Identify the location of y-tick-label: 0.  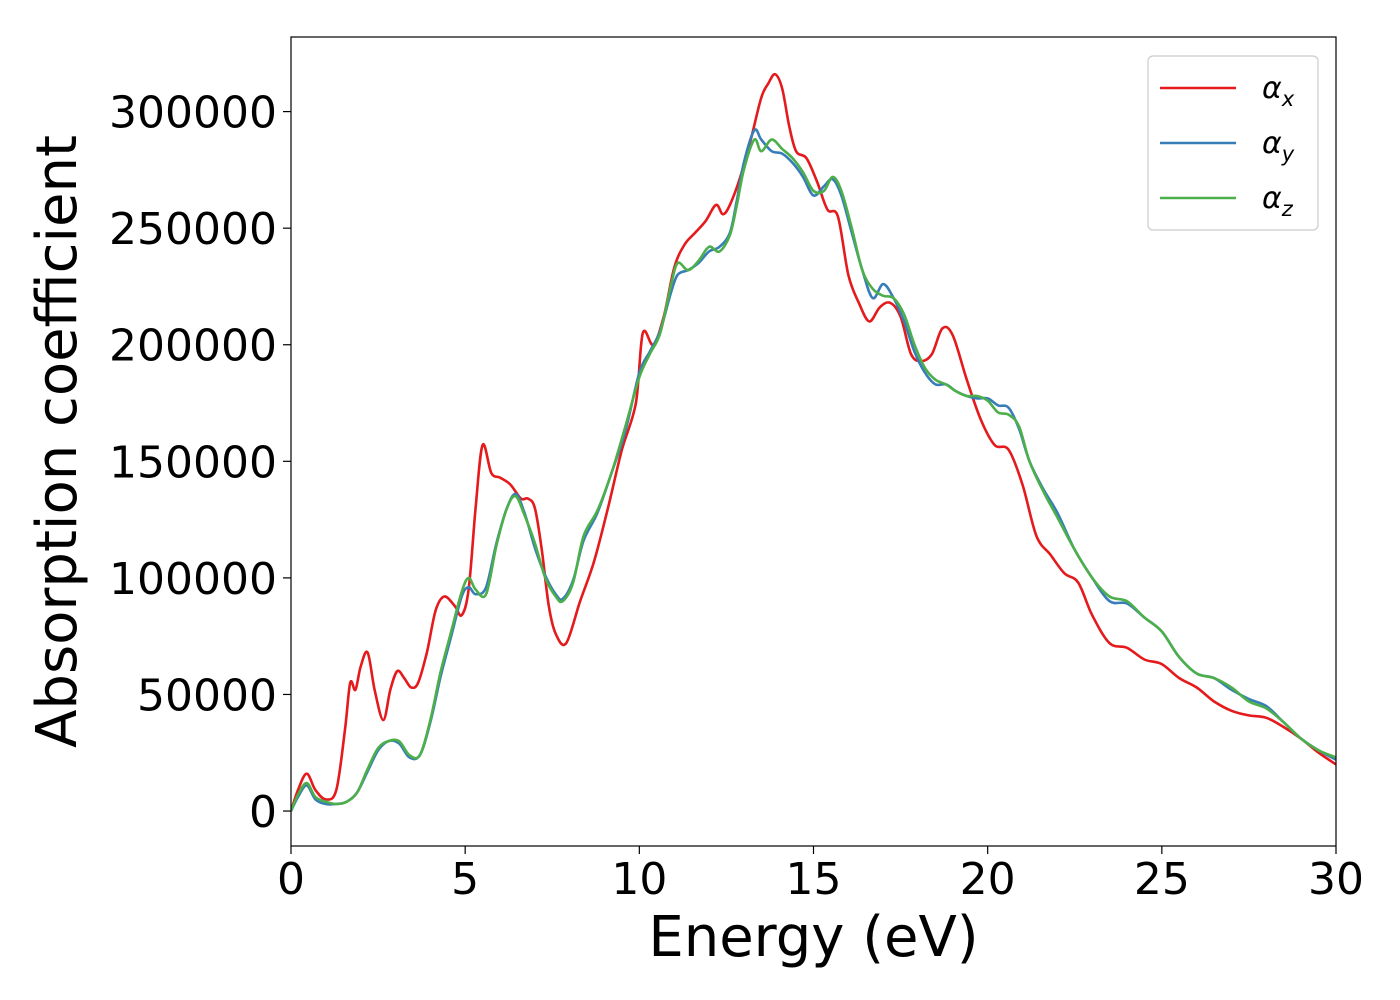
(263, 812).